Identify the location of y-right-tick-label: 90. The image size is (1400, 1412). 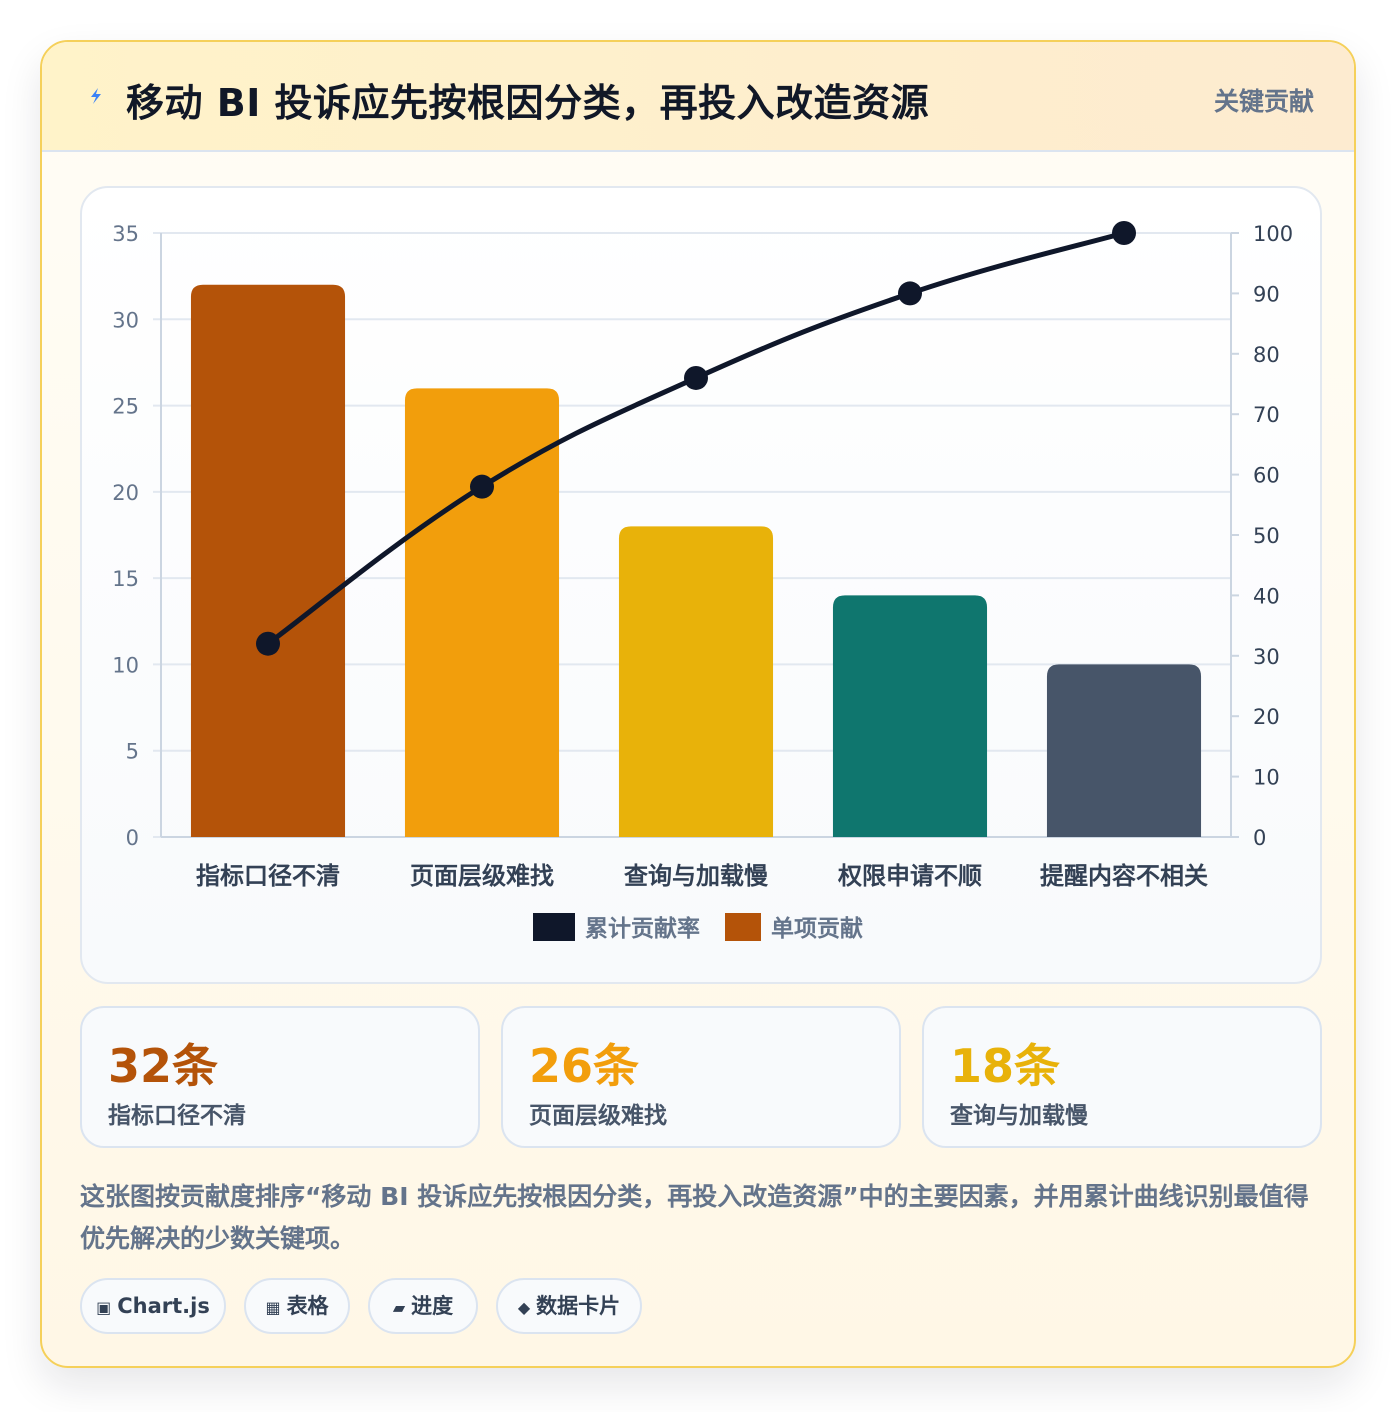
(1266, 294).